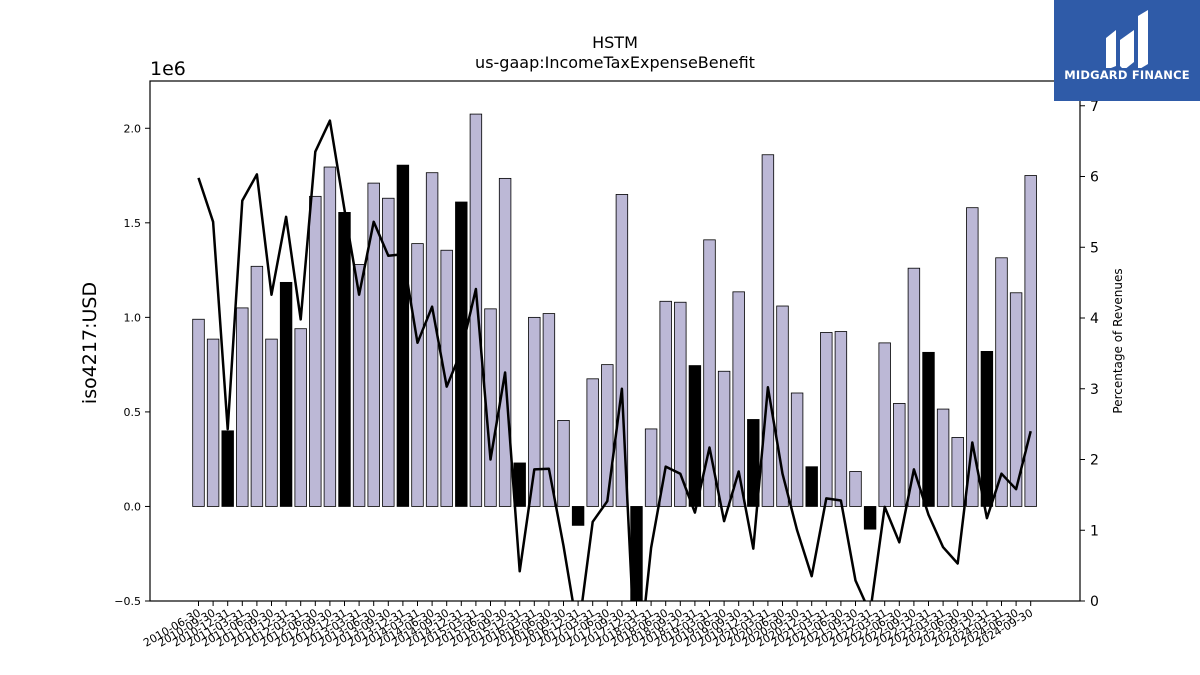 This screenshot has width=1200, height=675. I want to click on y-axis-label: iso4217:USD, so click(90, 343).